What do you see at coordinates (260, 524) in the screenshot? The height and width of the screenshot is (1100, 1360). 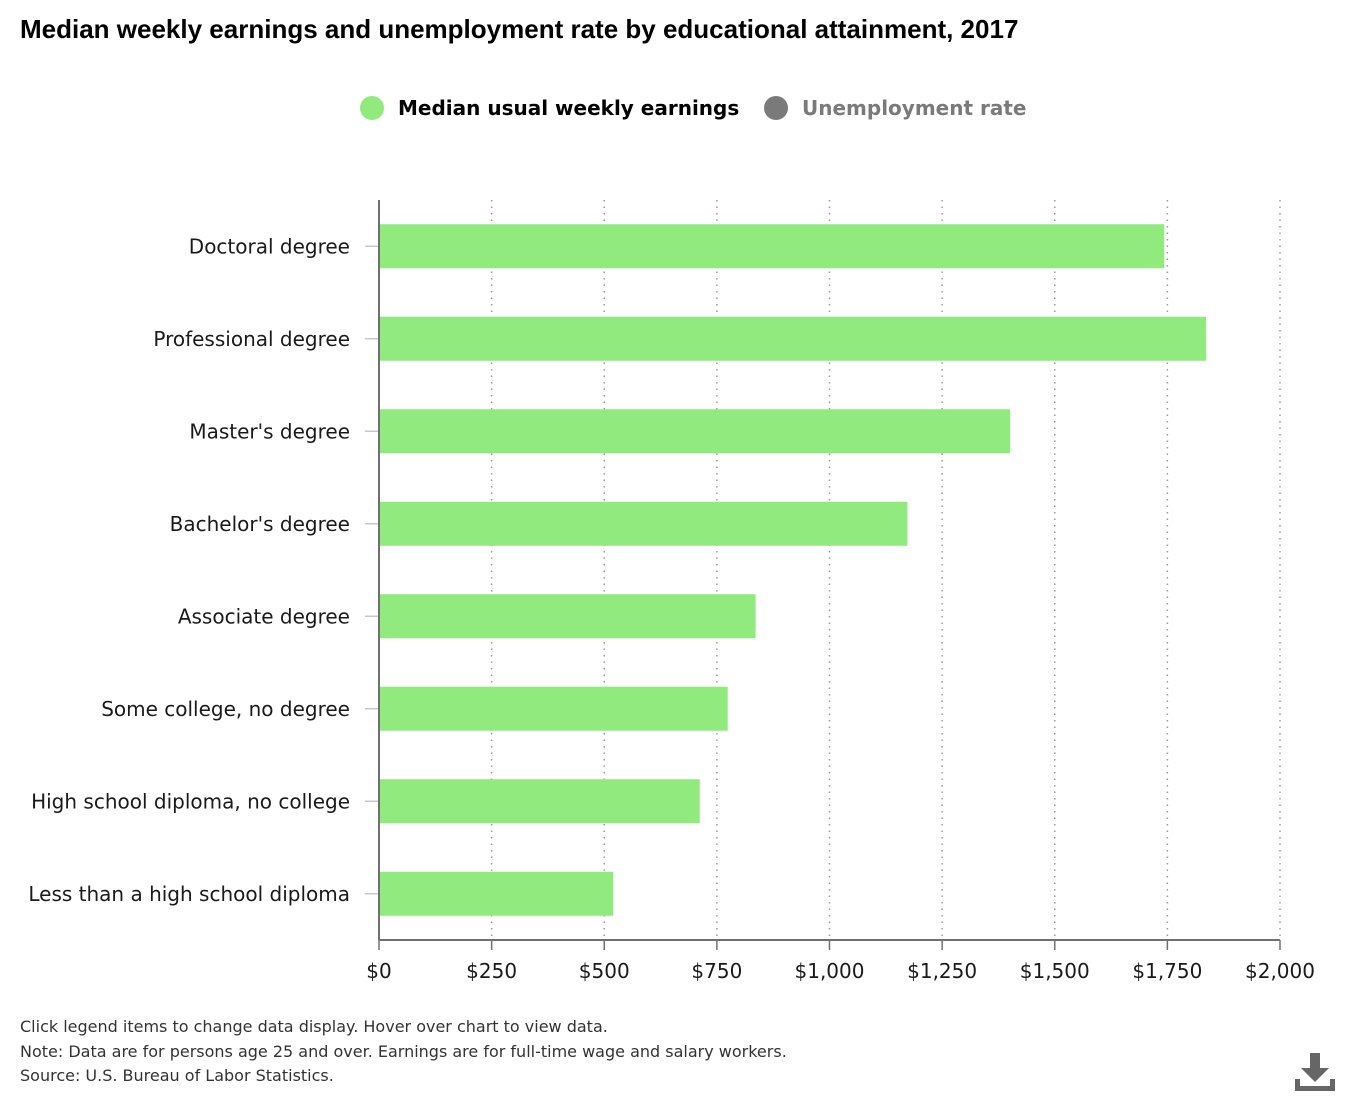 I see `category-label-3: Bachelor's degree` at bounding box center [260, 524].